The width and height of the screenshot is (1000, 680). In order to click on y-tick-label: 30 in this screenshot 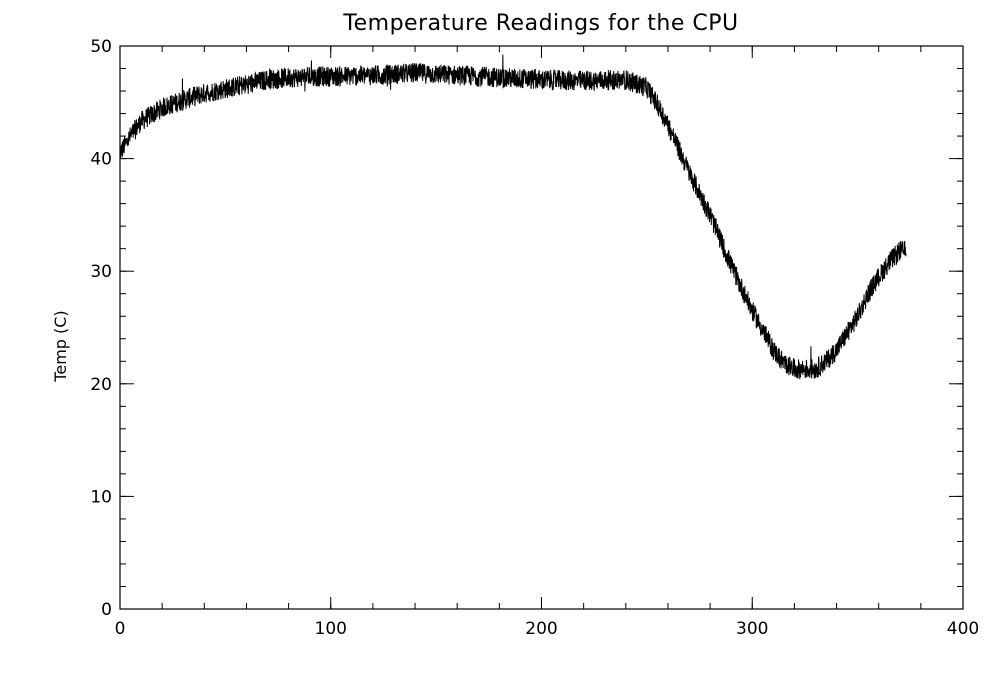, I will do `click(101, 272)`.